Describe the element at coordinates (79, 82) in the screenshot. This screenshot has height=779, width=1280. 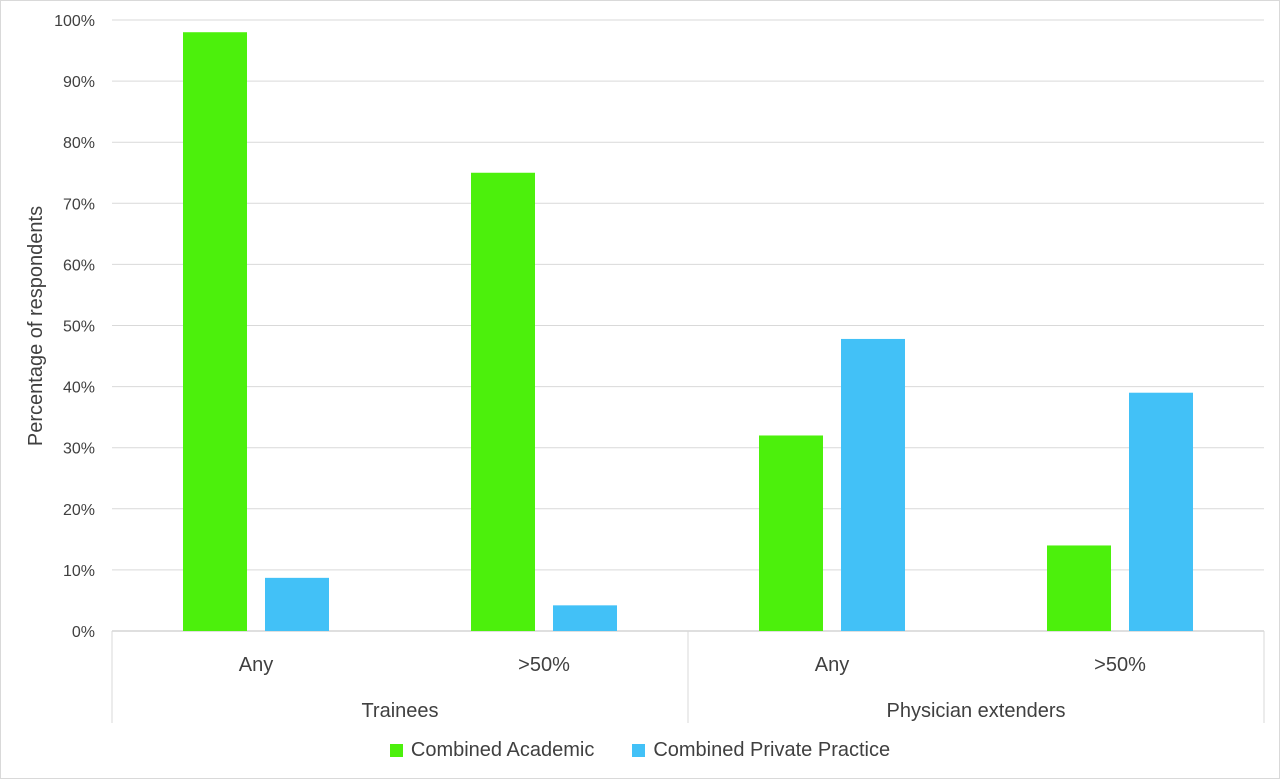
I see `y-tick-label: 90%` at that location.